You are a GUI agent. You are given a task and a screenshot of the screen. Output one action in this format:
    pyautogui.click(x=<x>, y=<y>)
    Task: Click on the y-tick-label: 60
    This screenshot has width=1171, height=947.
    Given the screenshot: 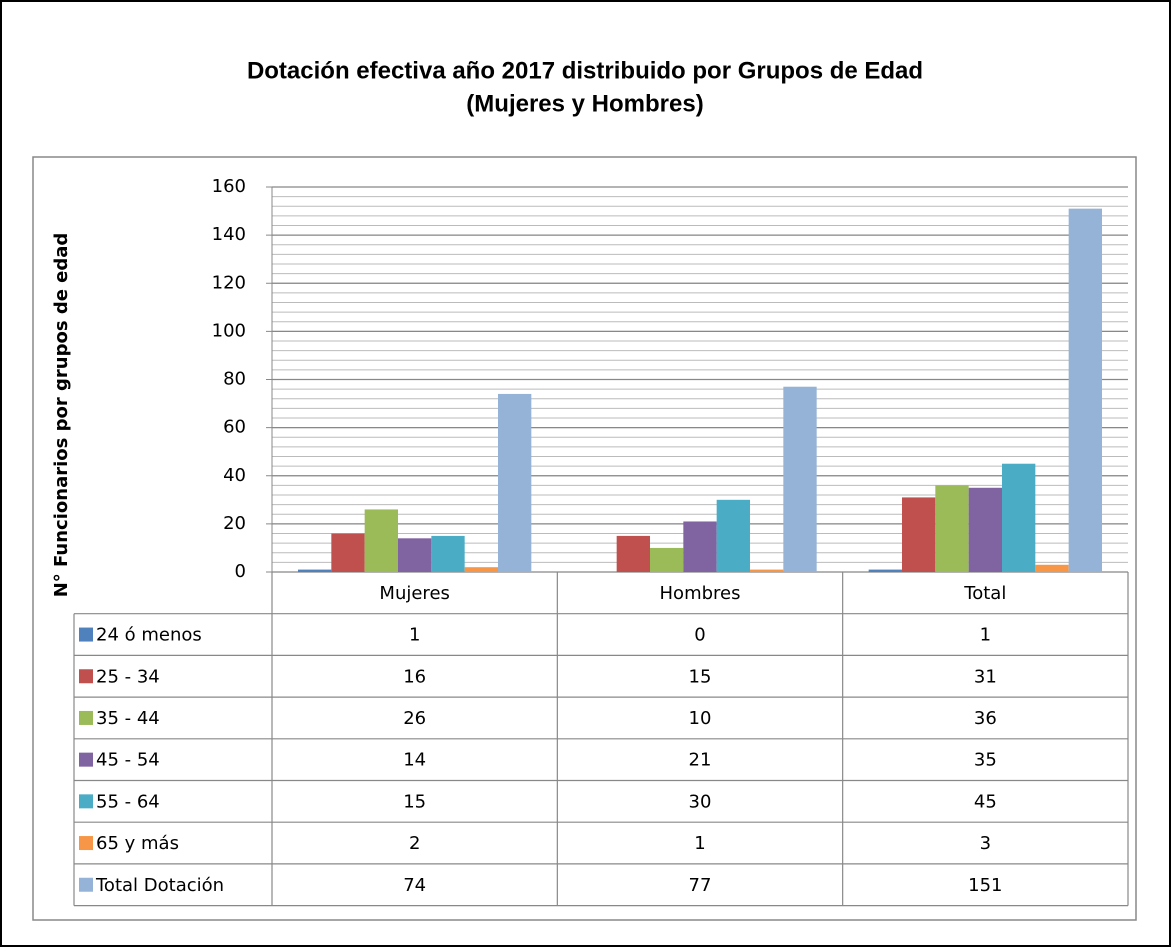 What is the action you would take?
    pyautogui.click(x=234, y=427)
    